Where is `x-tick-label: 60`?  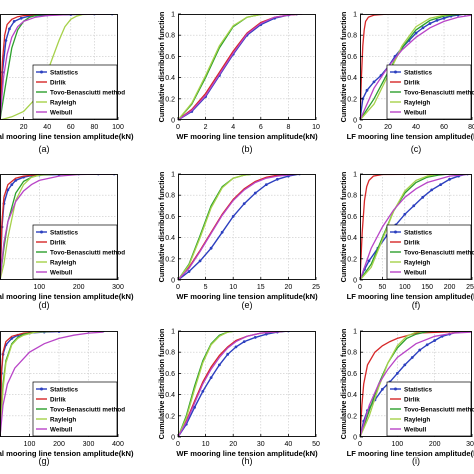 x-tick-label: 60 is located at coordinates (444, 127).